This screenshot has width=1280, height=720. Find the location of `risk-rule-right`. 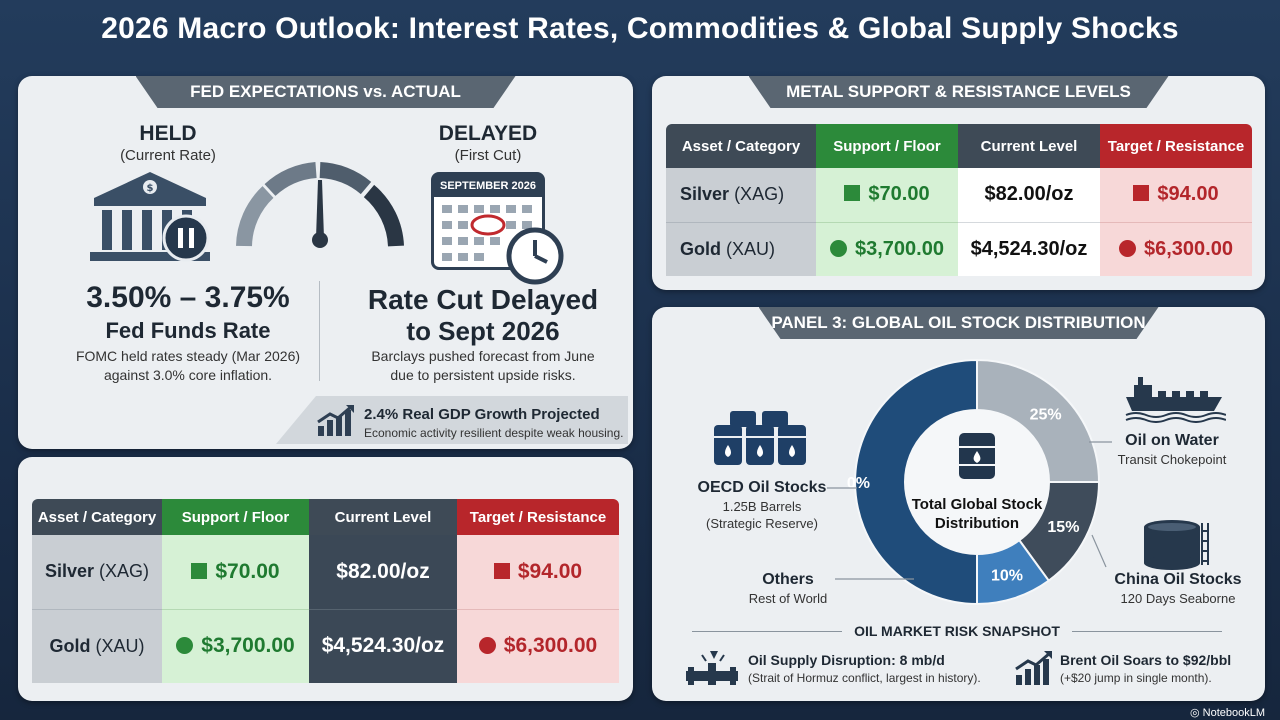

risk-rule-right is located at coordinates (1147, 631).